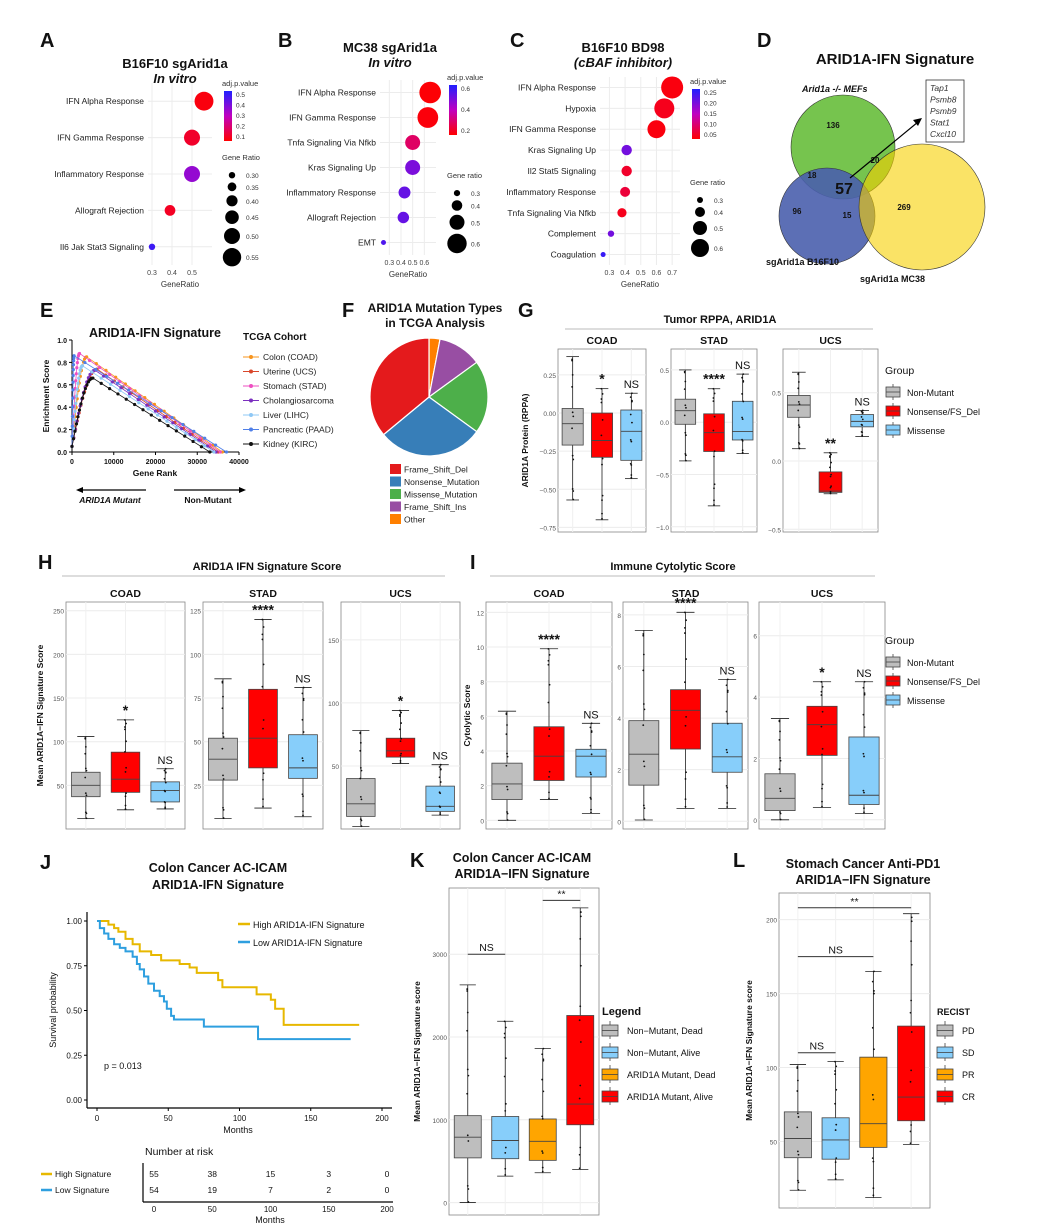 The width and height of the screenshot is (1049, 1227). What do you see at coordinates (155, 473) in the screenshot?
I see `x-axis-label: Gene Rank` at bounding box center [155, 473].